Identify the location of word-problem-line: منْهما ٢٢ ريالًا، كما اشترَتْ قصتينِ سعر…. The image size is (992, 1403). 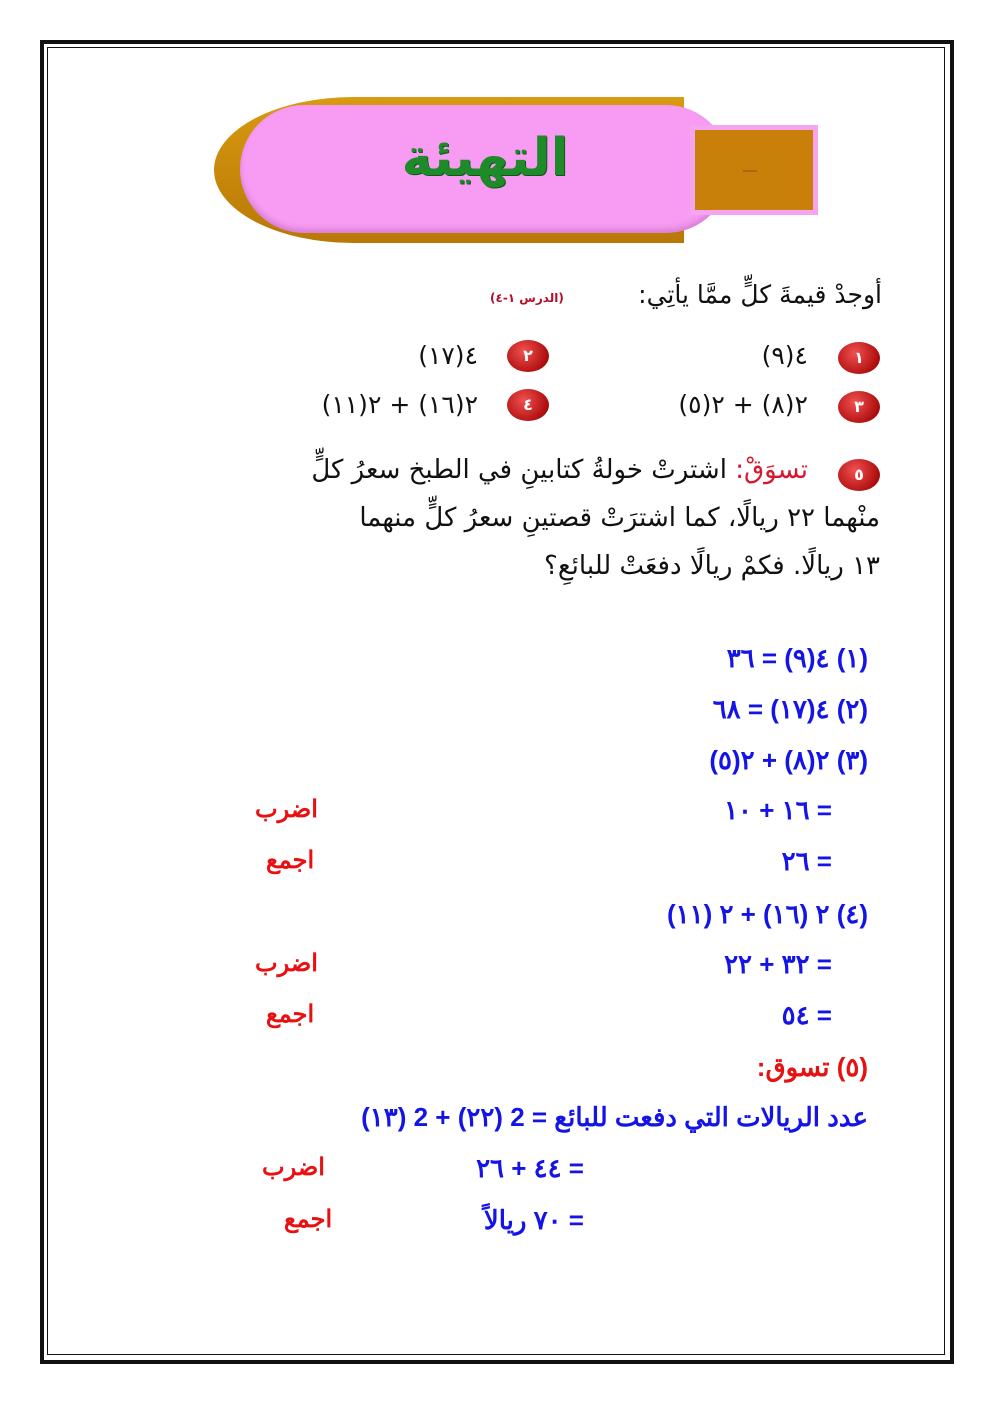
(619, 518).